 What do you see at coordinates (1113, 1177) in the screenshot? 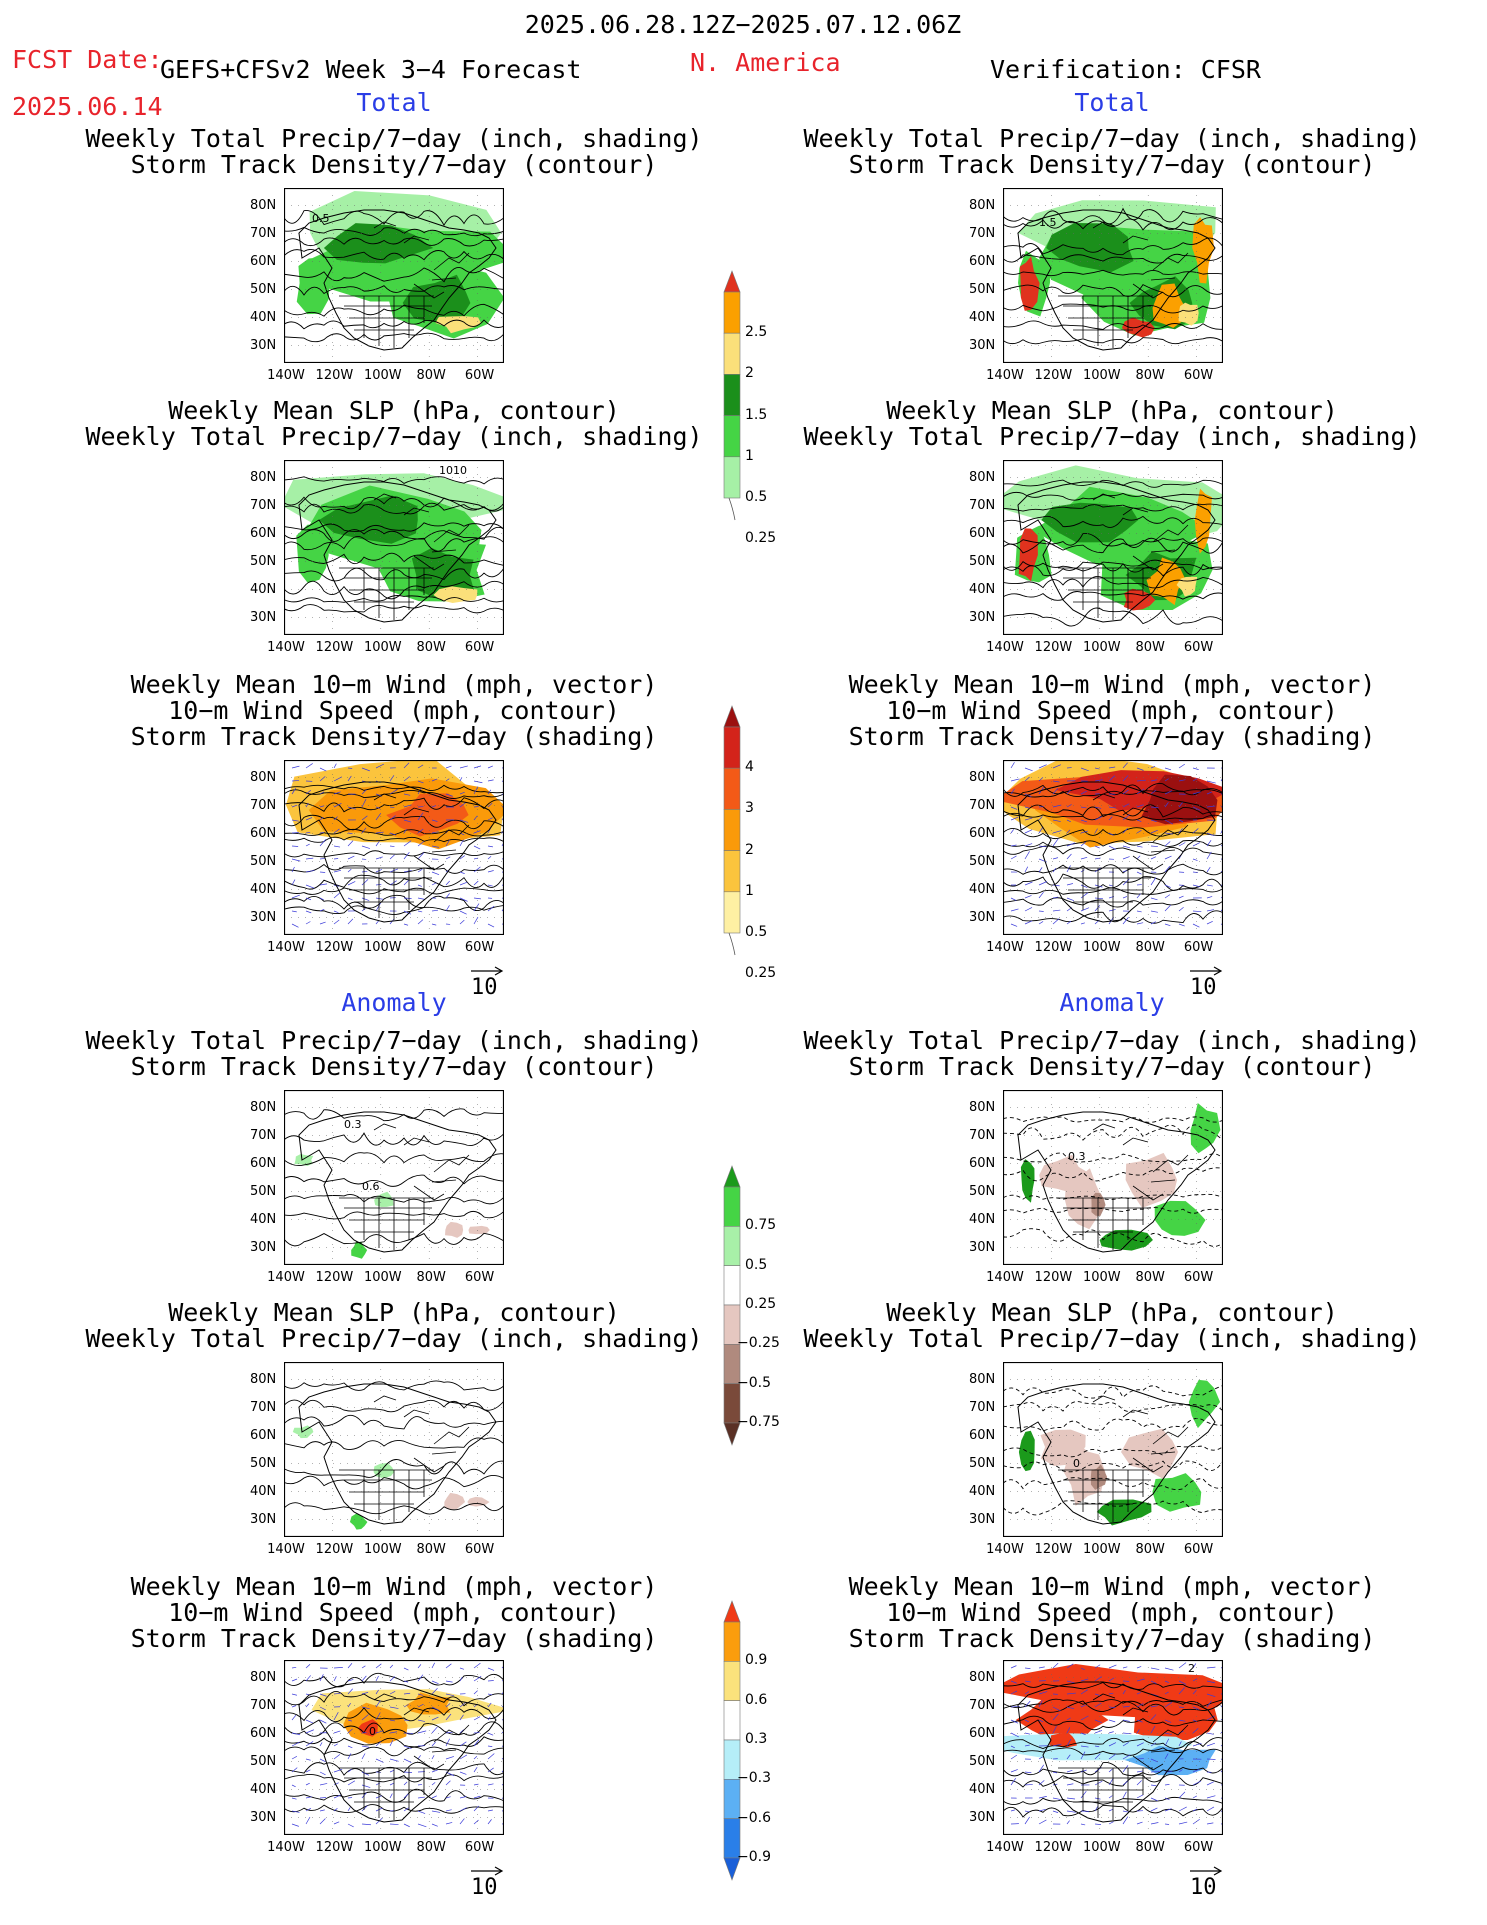
I see `map-plot: 0.3` at bounding box center [1113, 1177].